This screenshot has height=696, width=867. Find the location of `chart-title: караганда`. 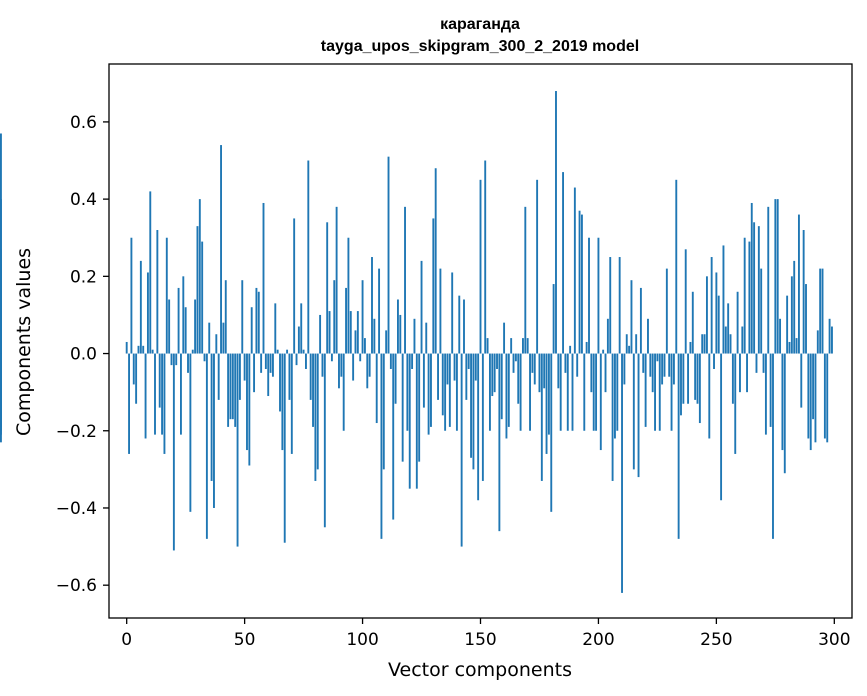

chart-title: караганда is located at coordinates (480, 24).